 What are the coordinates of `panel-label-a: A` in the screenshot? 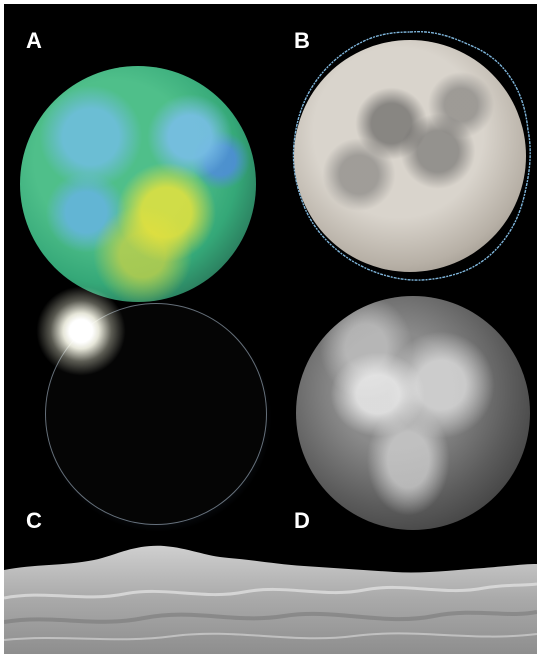 It's located at (34, 40).